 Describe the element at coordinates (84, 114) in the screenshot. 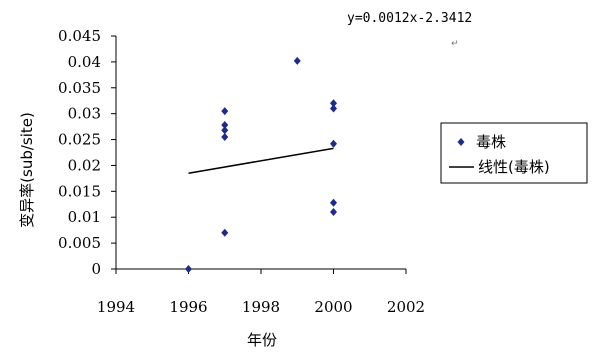

I see `y-tick-label: 0.03` at that location.